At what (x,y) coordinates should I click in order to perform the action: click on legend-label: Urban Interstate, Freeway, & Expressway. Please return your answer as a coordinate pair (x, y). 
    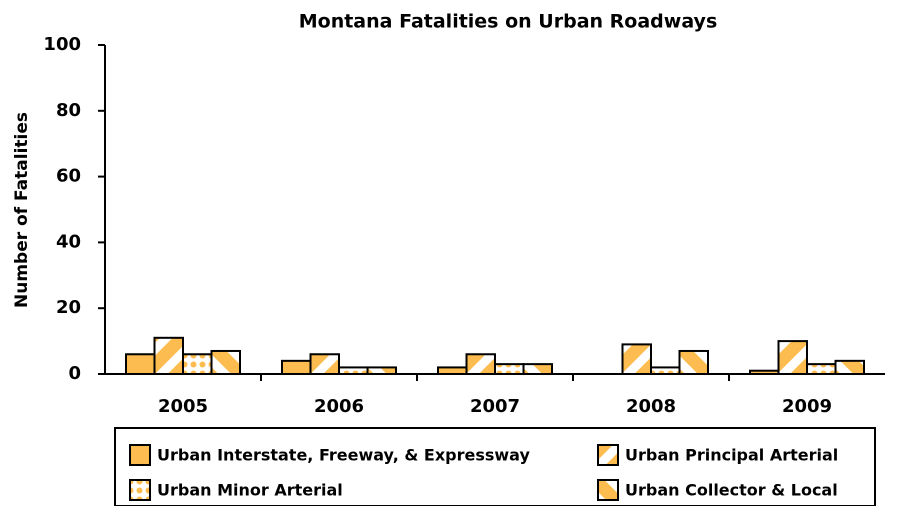
    Looking at the image, I should click on (343, 455).